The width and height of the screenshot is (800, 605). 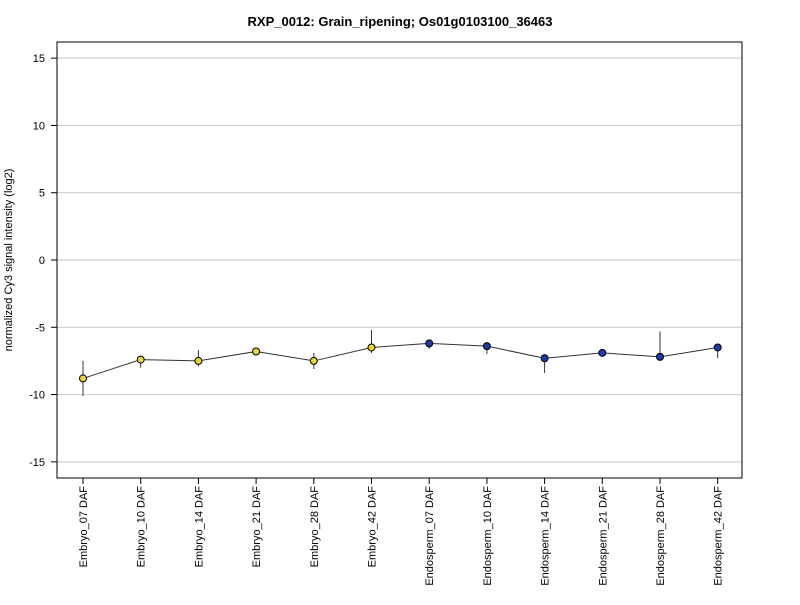 I want to click on y-tick-label: 10, so click(x=39, y=126).